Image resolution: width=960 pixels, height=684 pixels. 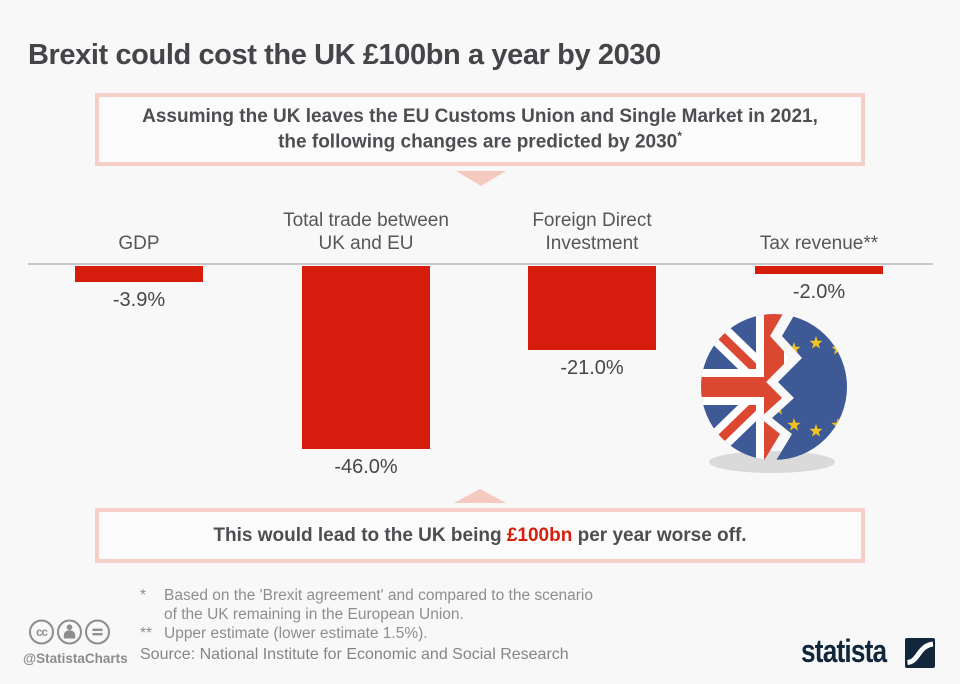 I want to click on category-label-fdi: Foreign Direct Investment, so click(x=592, y=232).